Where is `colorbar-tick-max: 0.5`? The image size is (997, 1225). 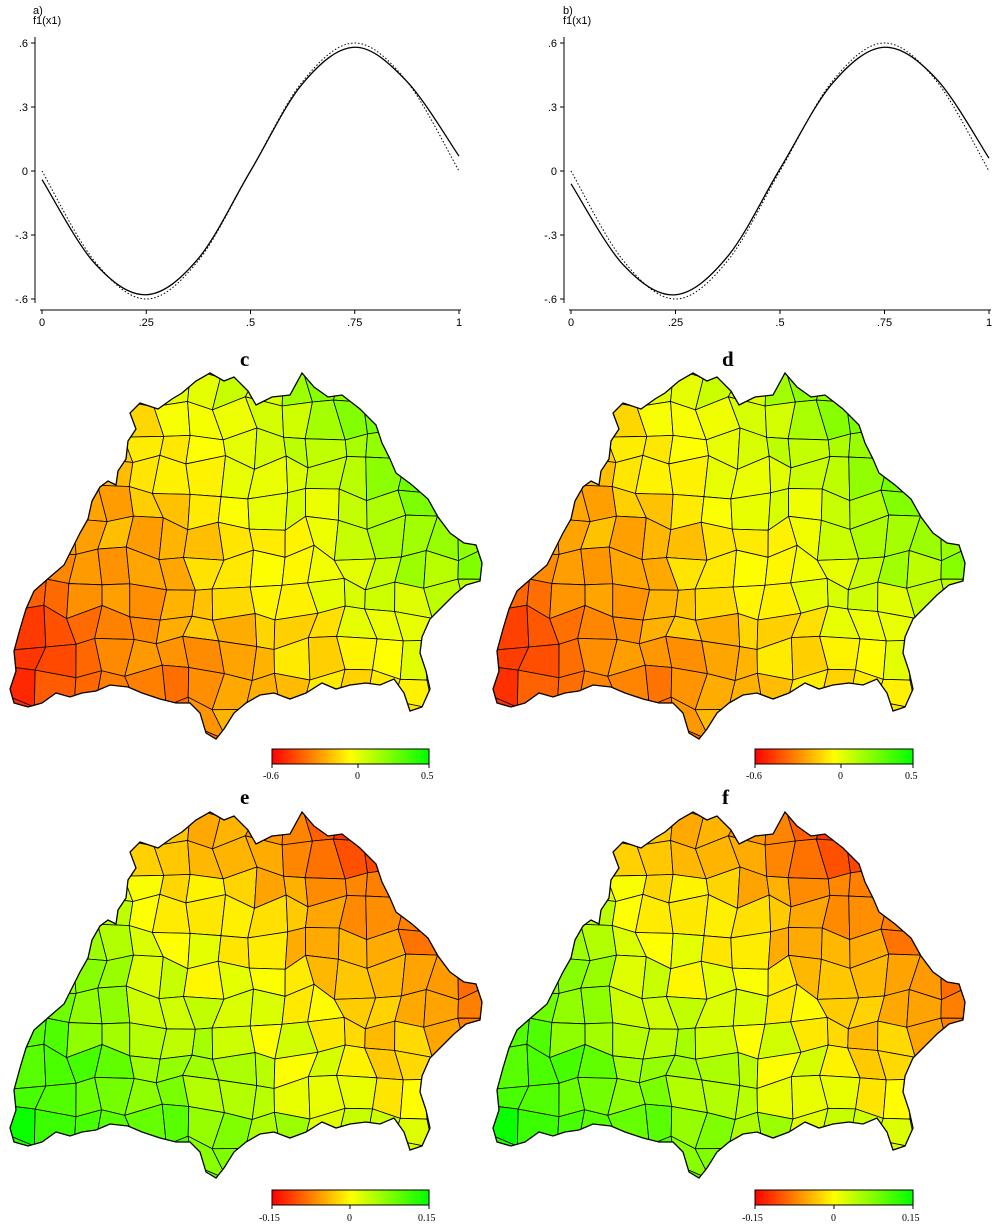 colorbar-tick-max: 0.5 is located at coordinates (427, 776).